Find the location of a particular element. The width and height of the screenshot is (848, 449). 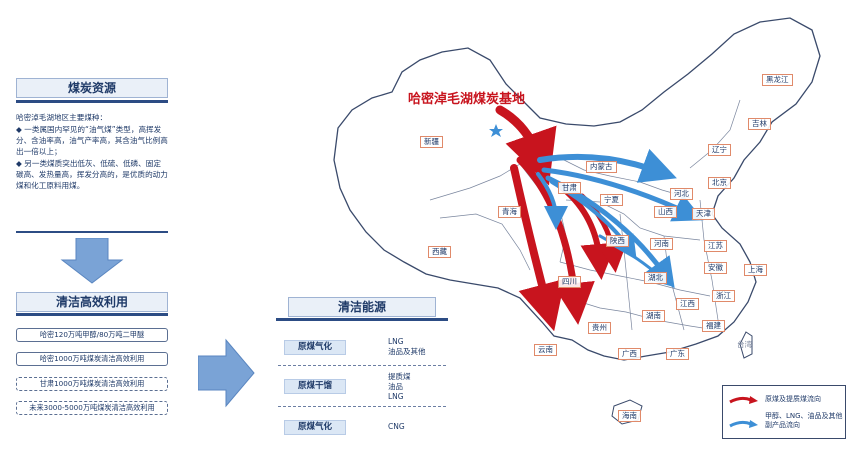

province-label: 湖南 is located at coordinates (653, 316).